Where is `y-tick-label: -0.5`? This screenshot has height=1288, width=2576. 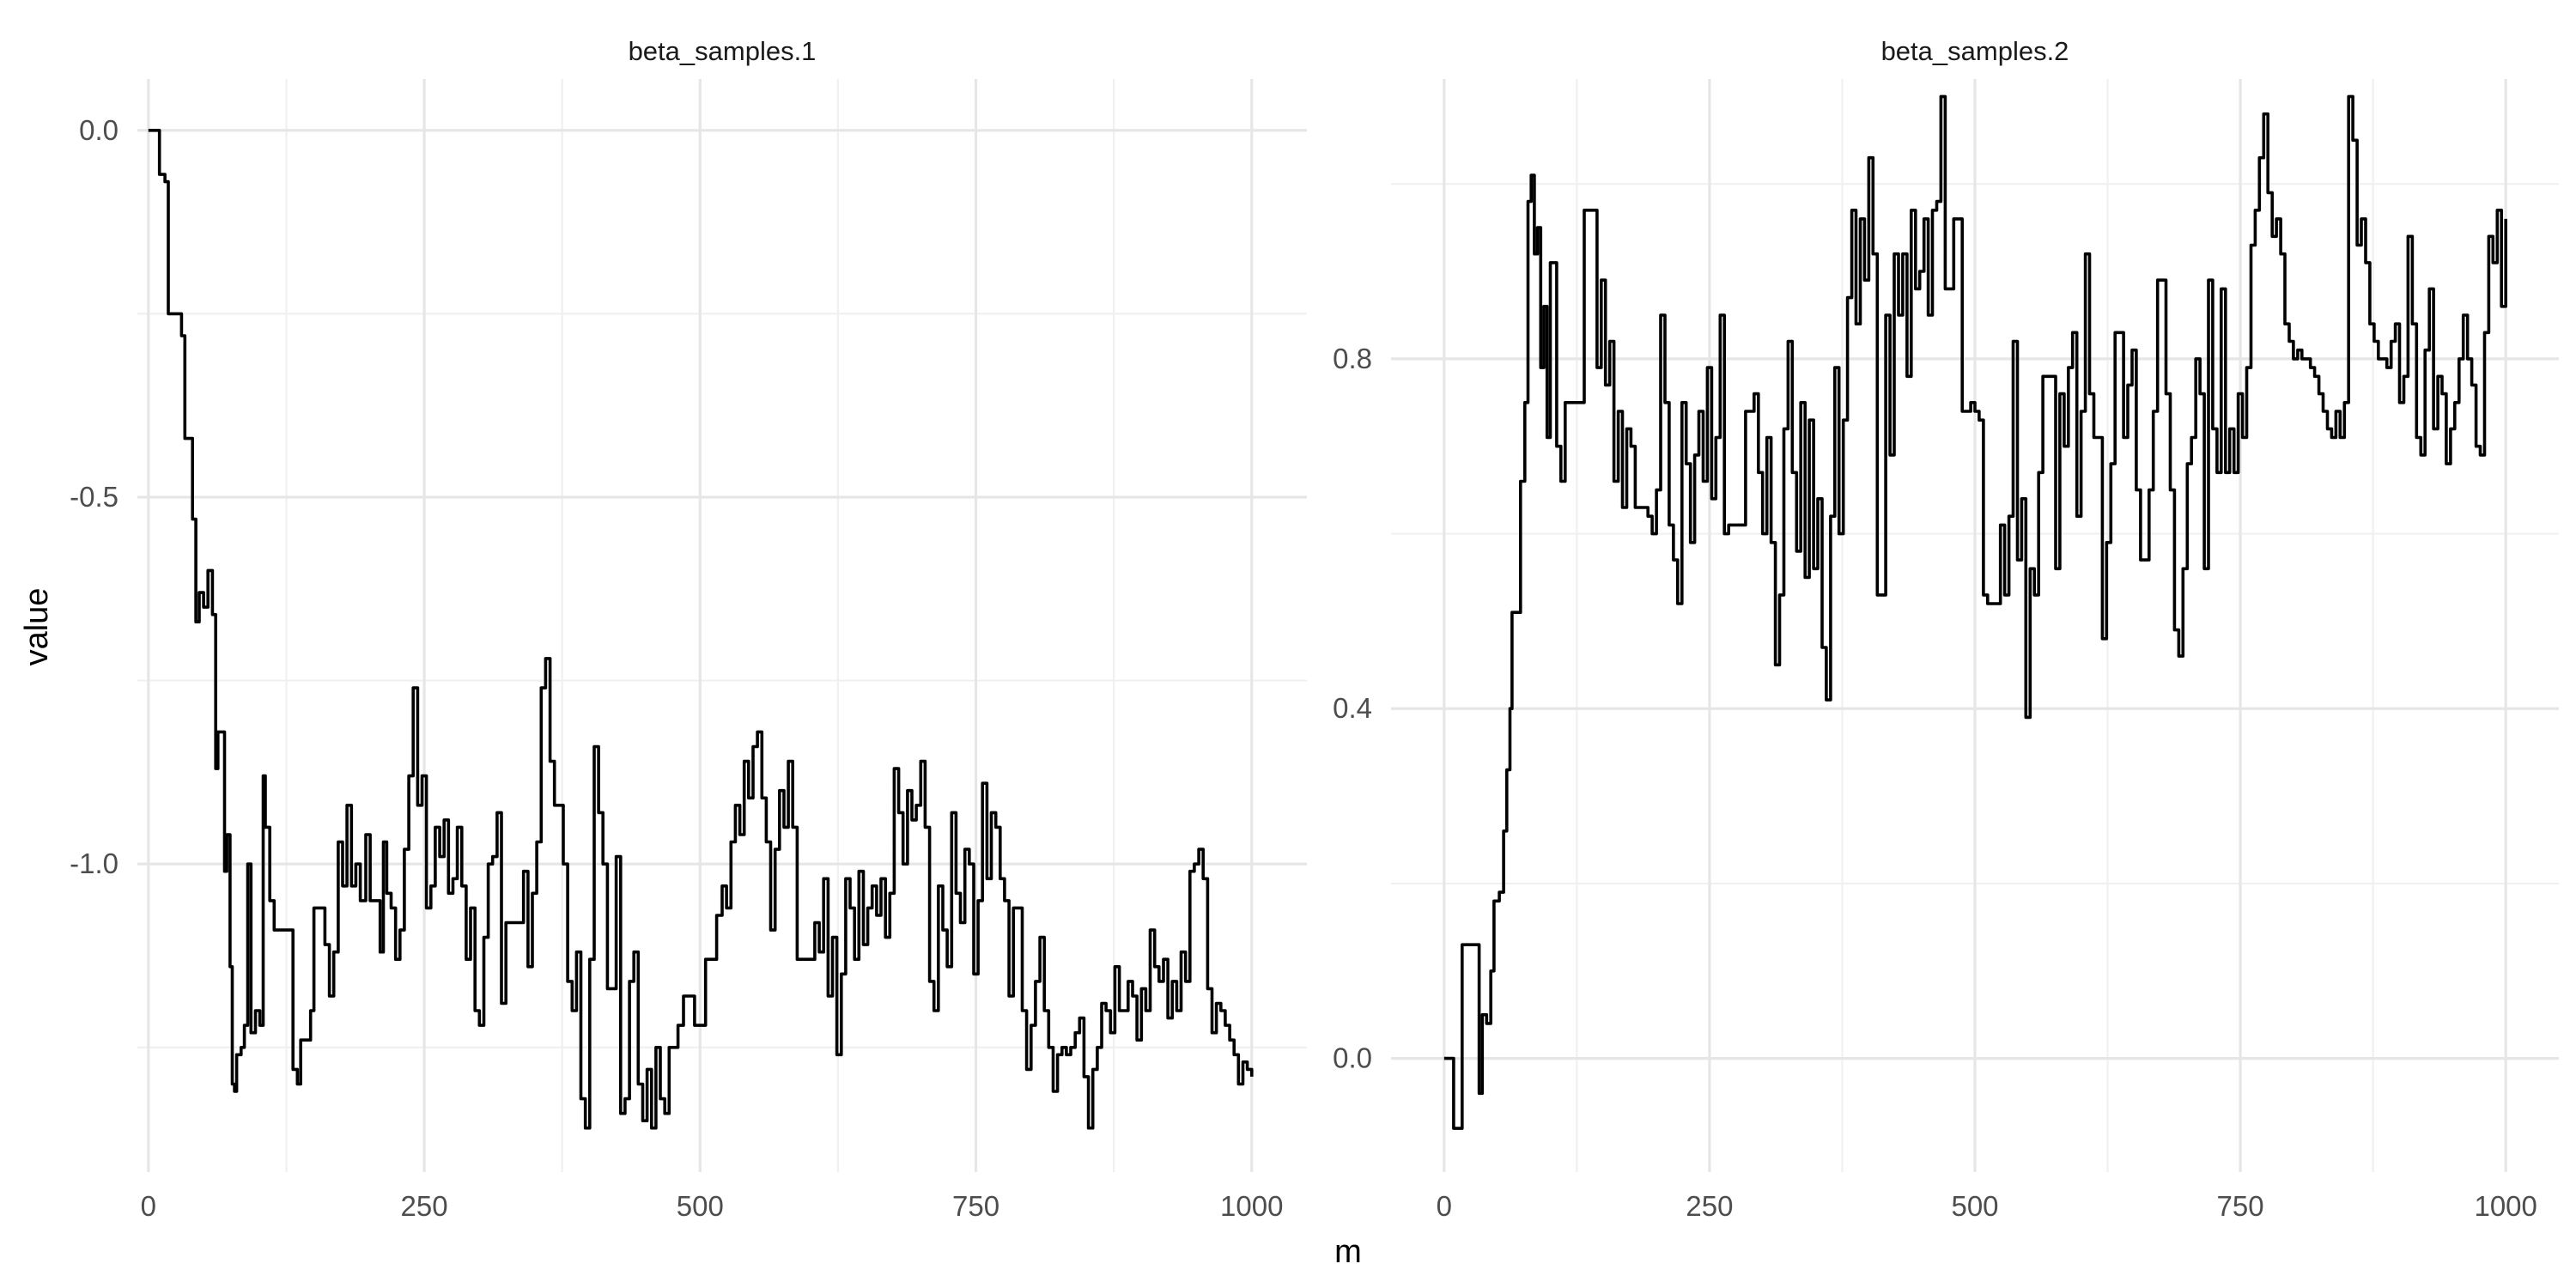
y-tick-label: -0.5 is located at coordinates (94, 497).